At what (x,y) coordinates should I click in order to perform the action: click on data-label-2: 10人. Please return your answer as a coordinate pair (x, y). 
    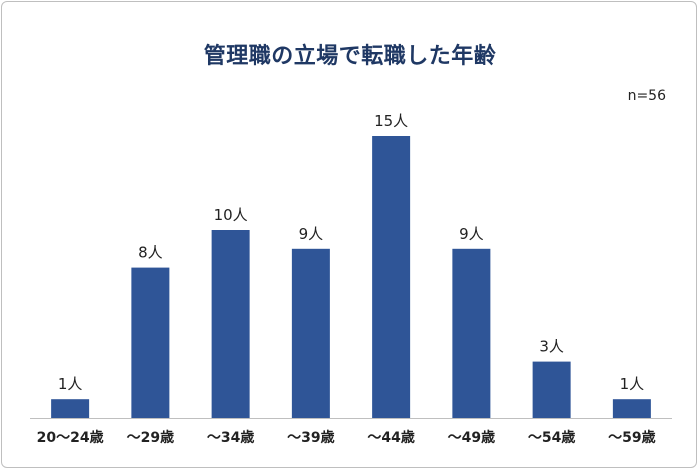
    Looking at the image, I should click on (231, 215).